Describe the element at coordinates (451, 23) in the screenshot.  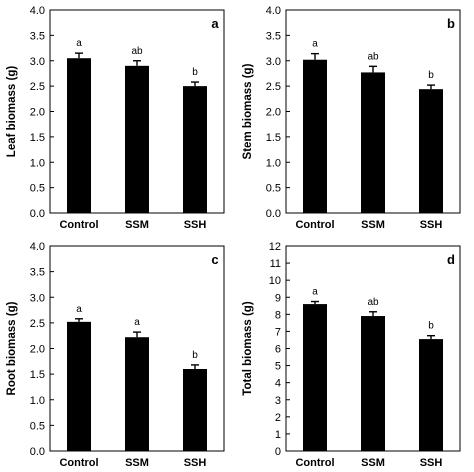
I see `panel-label: b` at that location.